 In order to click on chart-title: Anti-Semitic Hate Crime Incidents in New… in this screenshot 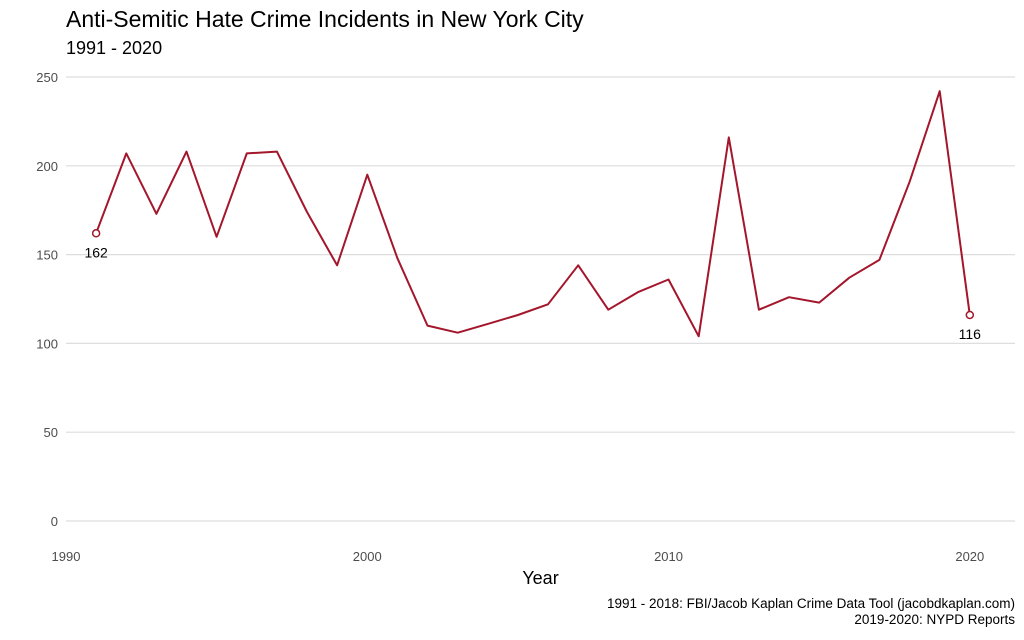, I will do `click(325, 19)`.